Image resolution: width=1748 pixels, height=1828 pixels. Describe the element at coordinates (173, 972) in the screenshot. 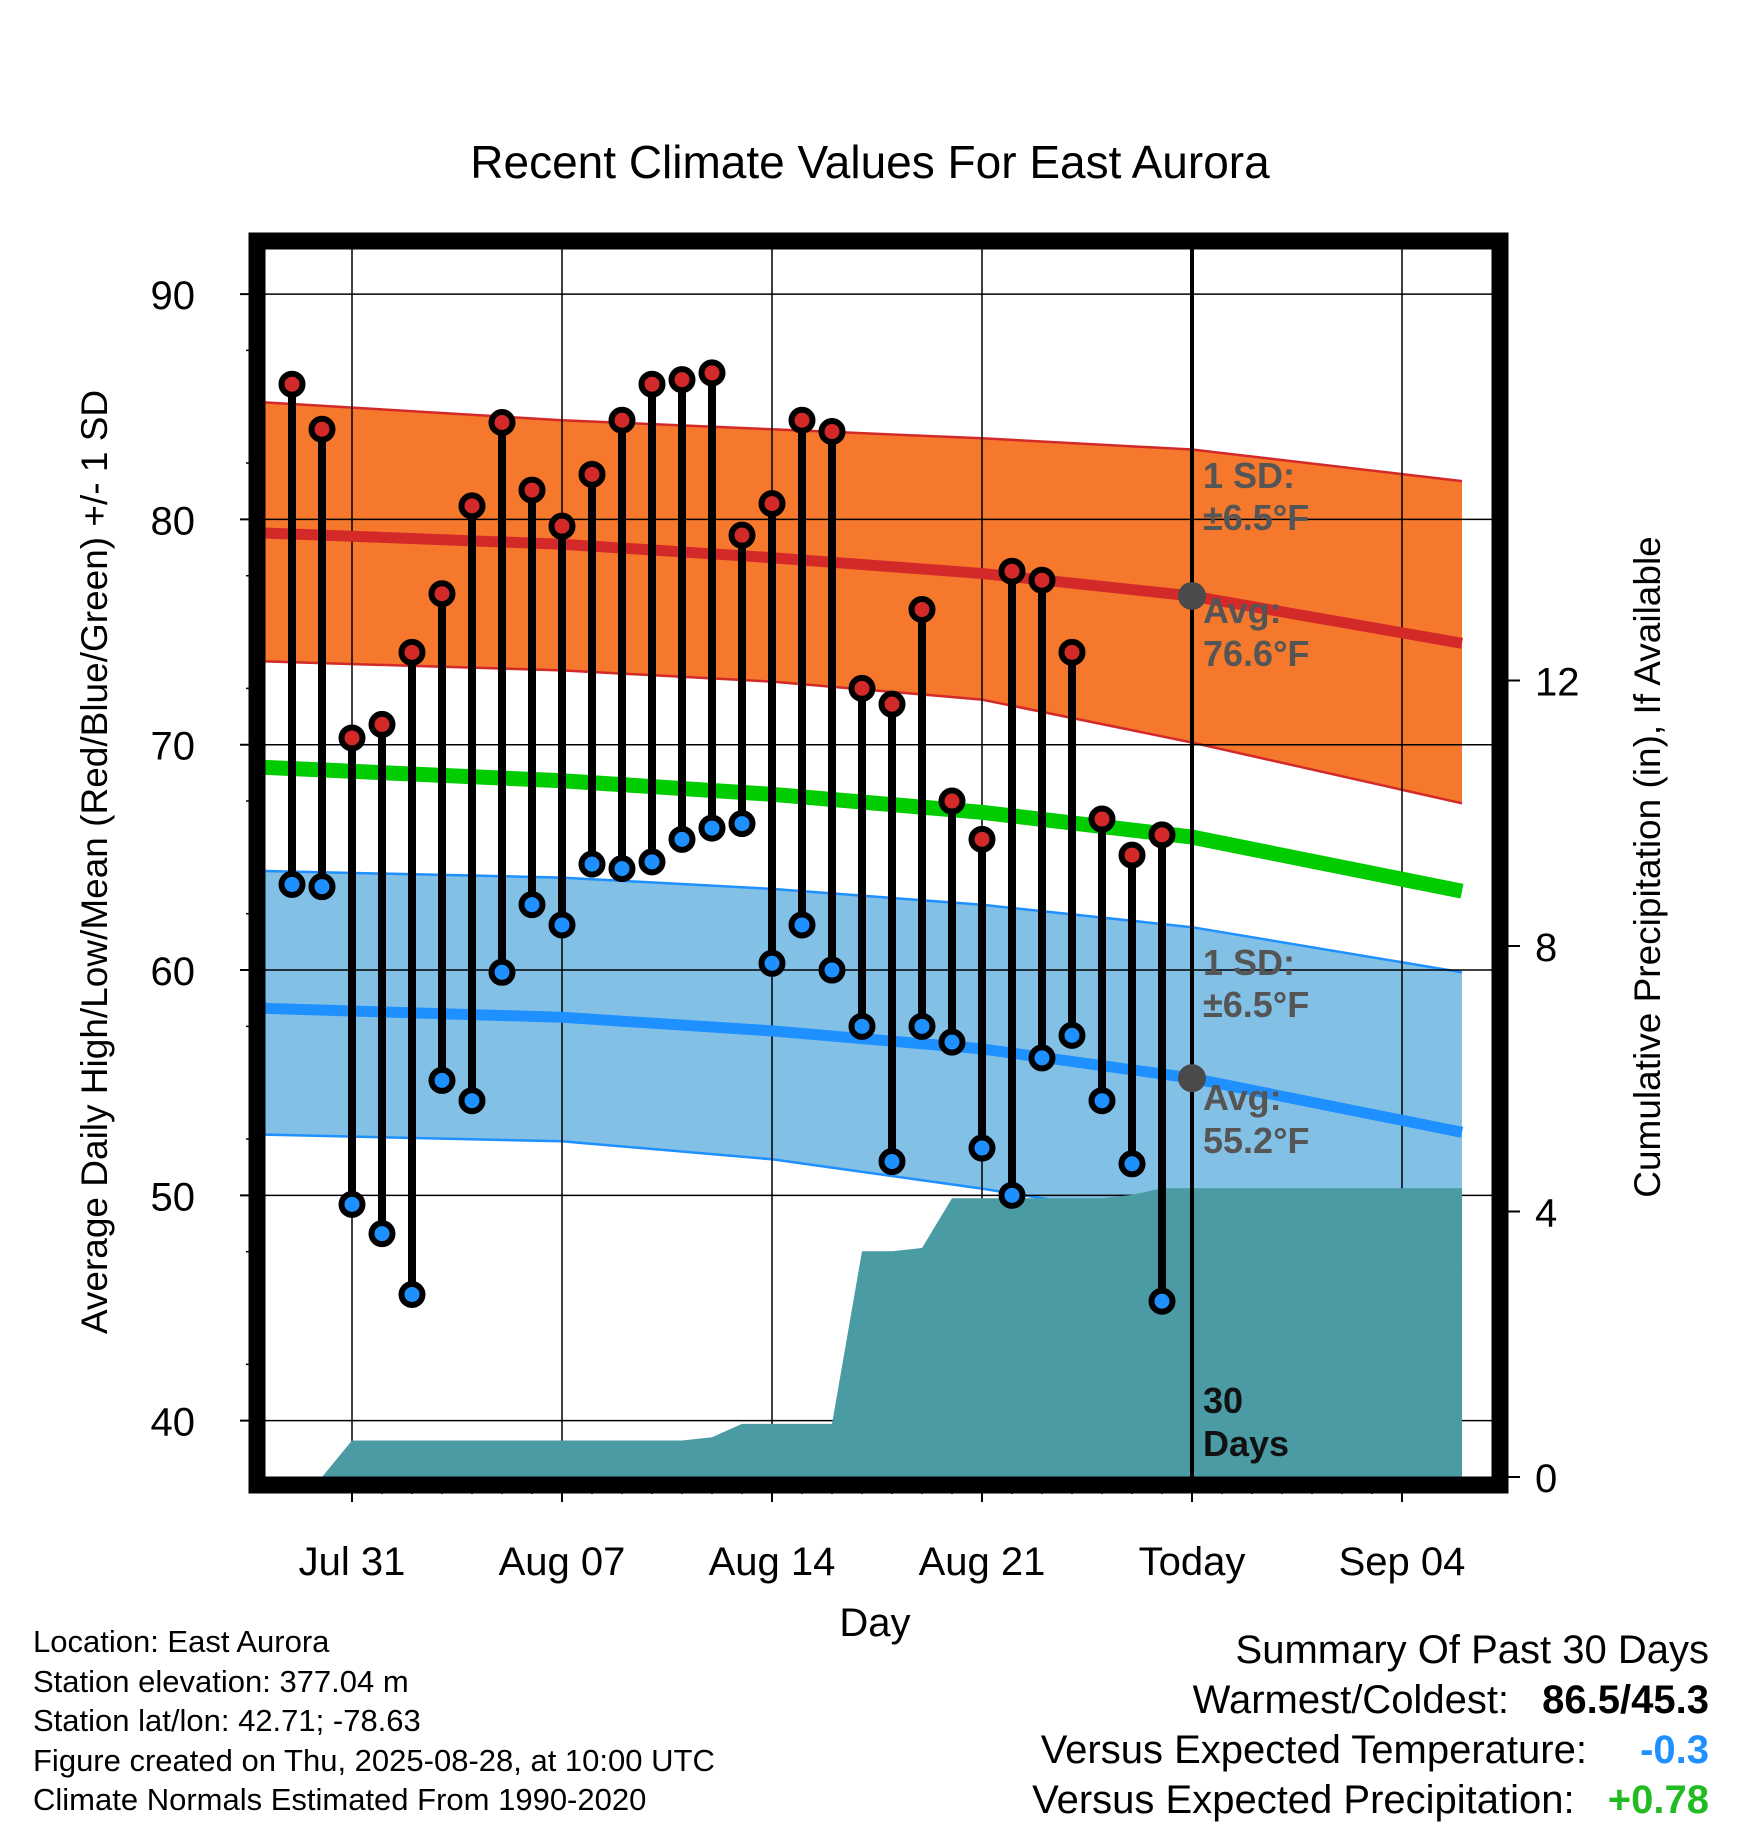

I see `y-tick-label: 60` at that location.